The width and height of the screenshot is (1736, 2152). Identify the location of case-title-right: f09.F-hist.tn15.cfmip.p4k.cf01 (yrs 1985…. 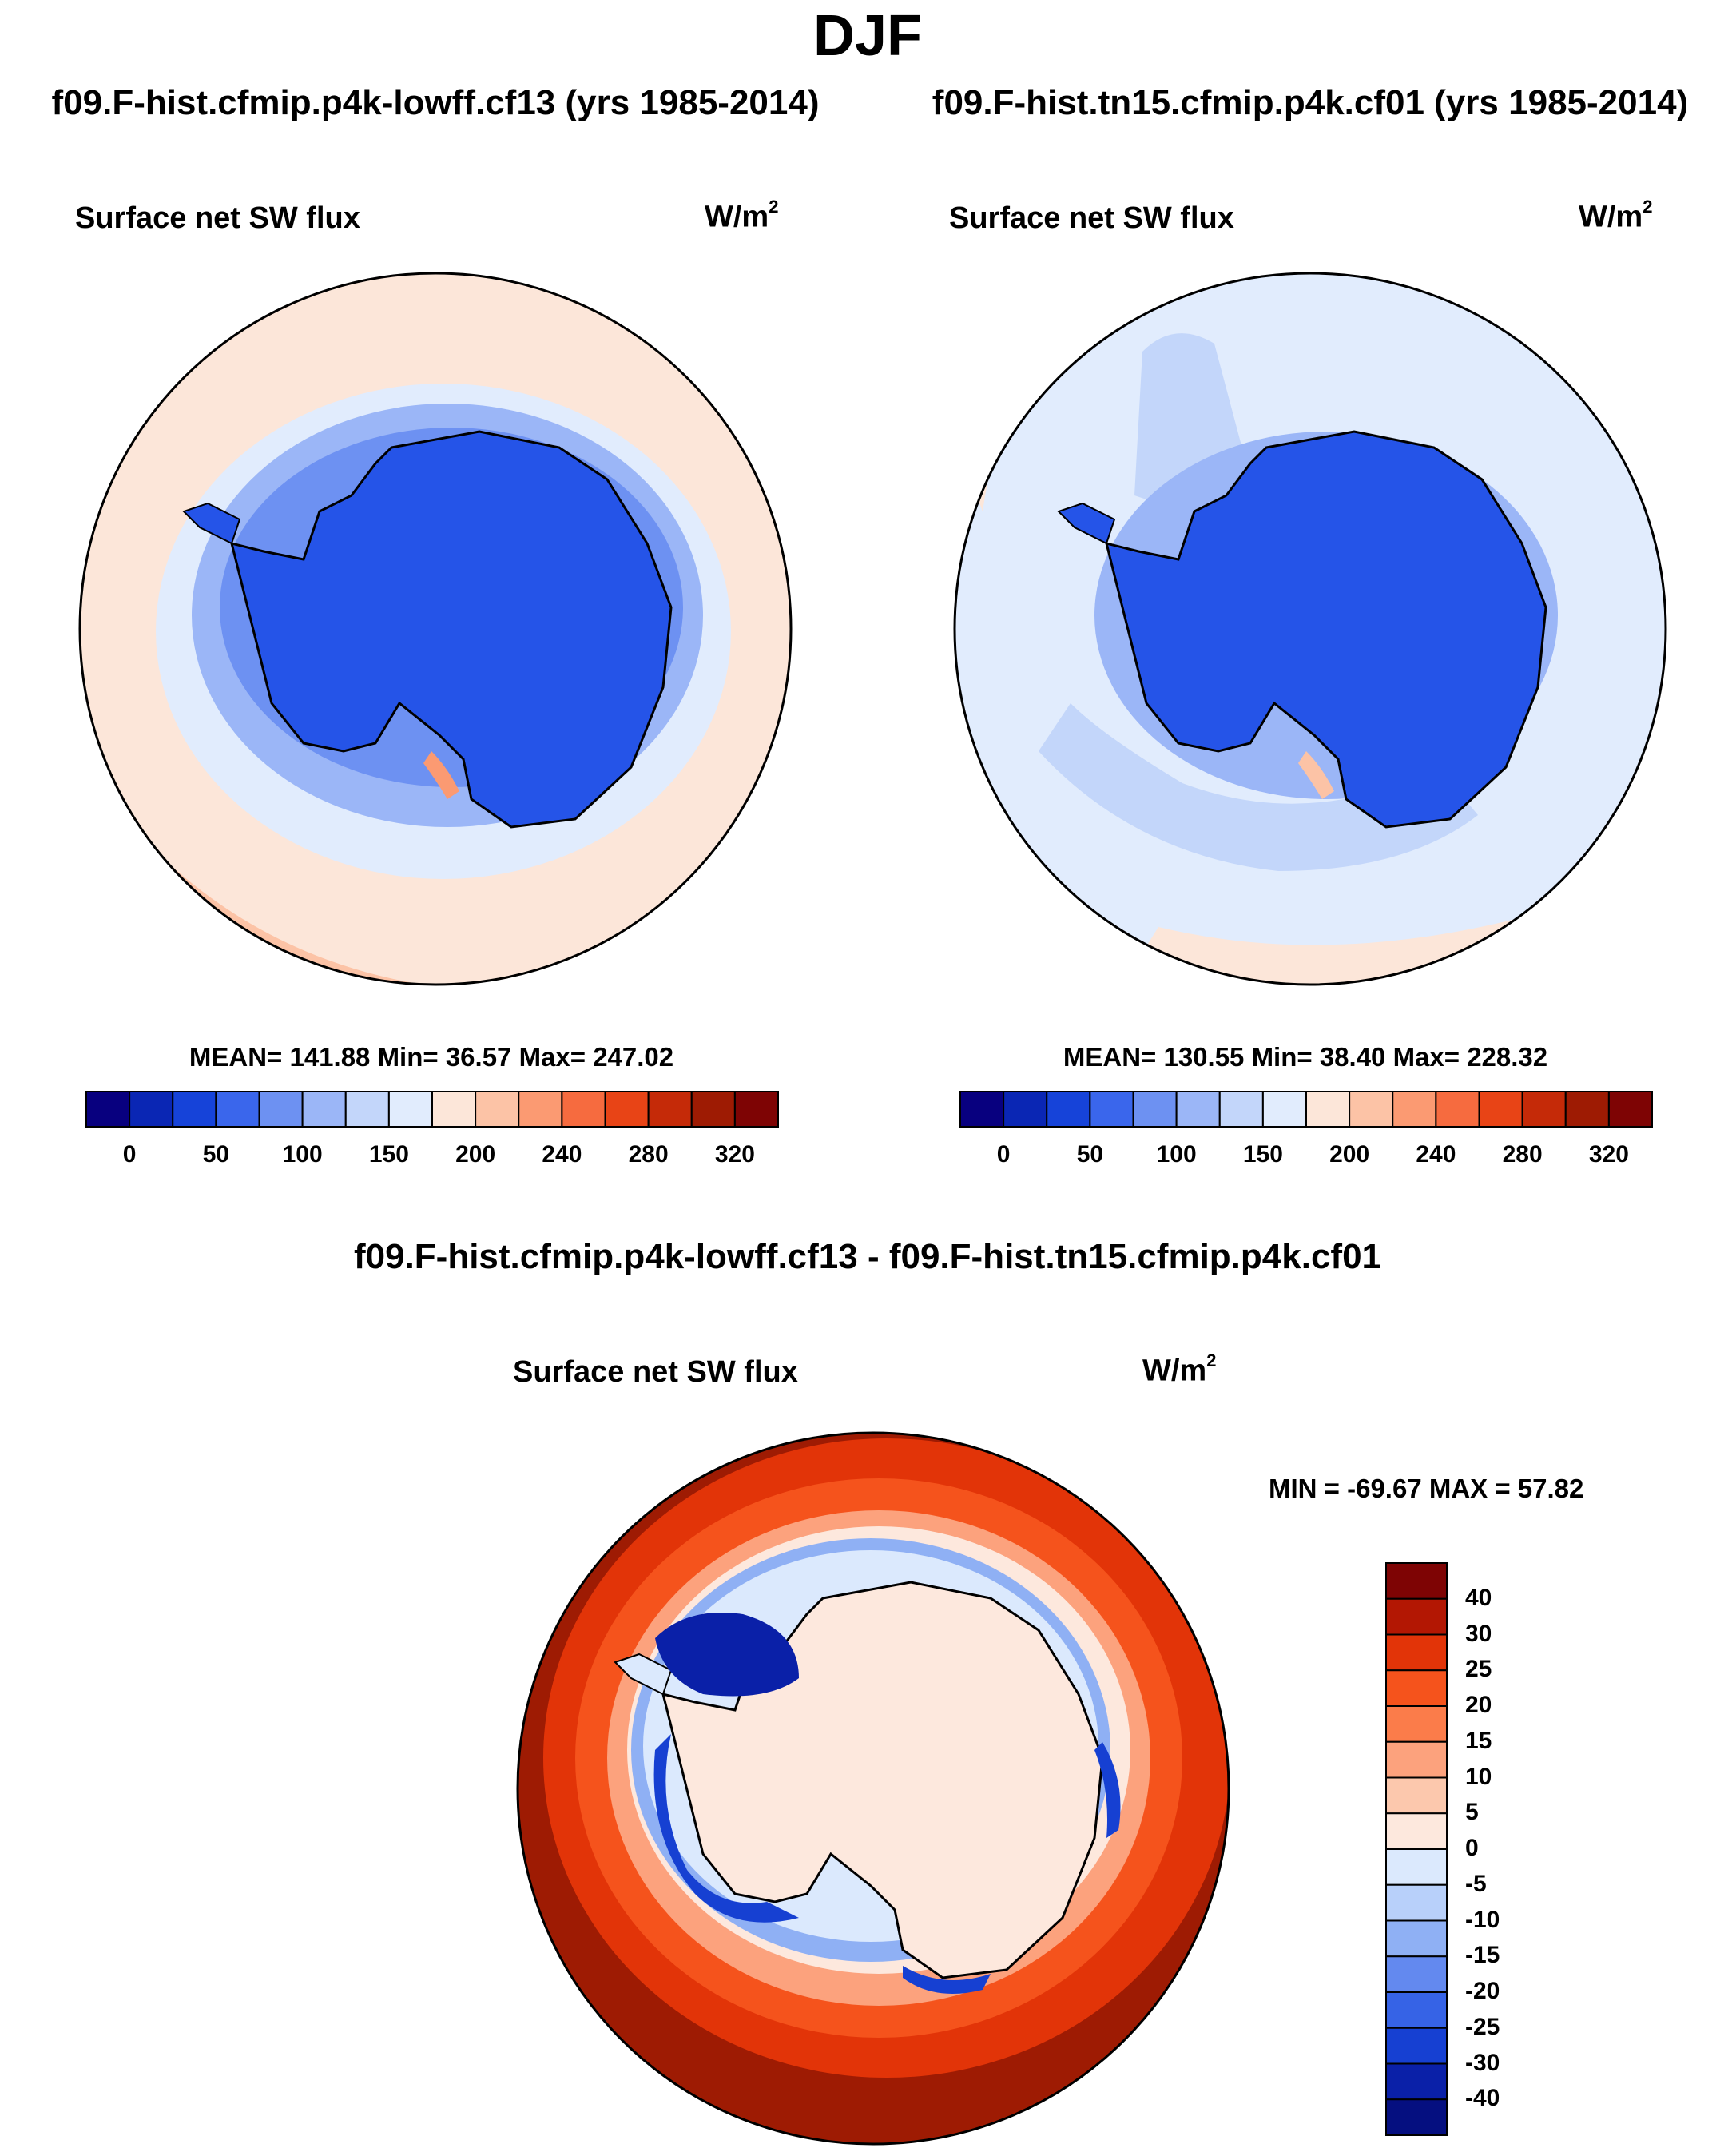
(1310, 102).